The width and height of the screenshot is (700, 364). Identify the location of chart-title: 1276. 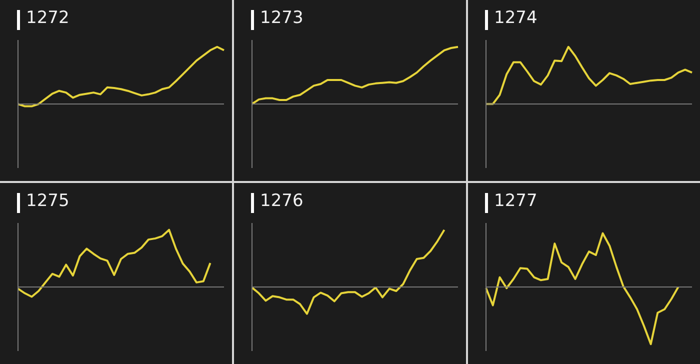
(282, 201).